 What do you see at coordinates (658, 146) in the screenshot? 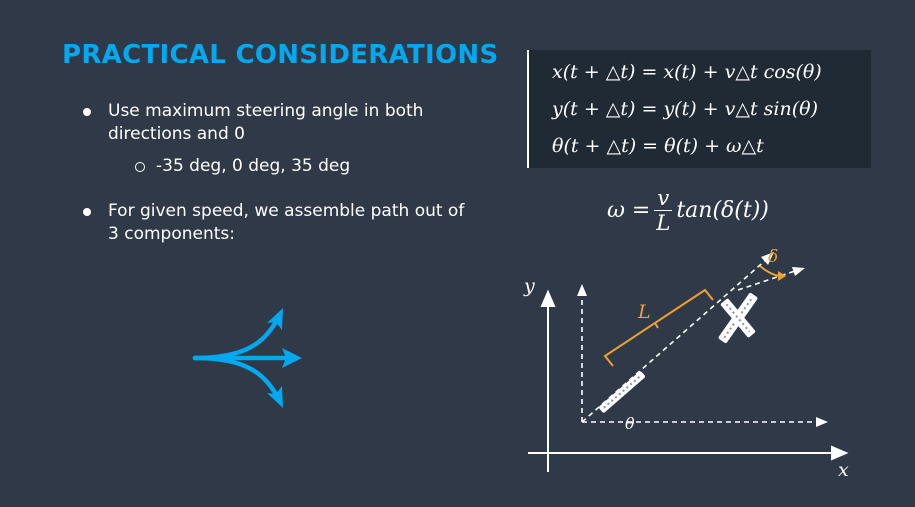
I see `equation-theta-update: θ(t + △t) = θ(t) + ω△t` at bounding box center [658, 146].